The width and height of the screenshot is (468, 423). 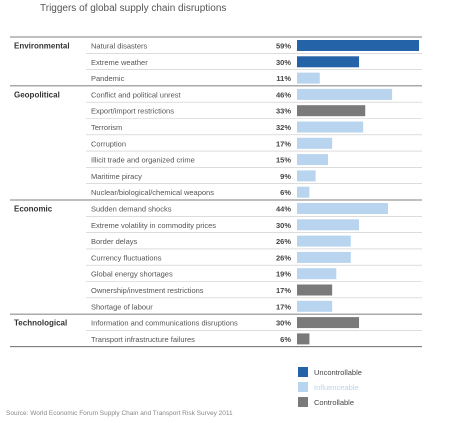 What do you see at coordinates (147, 290) in the screenshot?
I see `row-label: Ownership/investment restrictions` at bounding box center [147, 290].